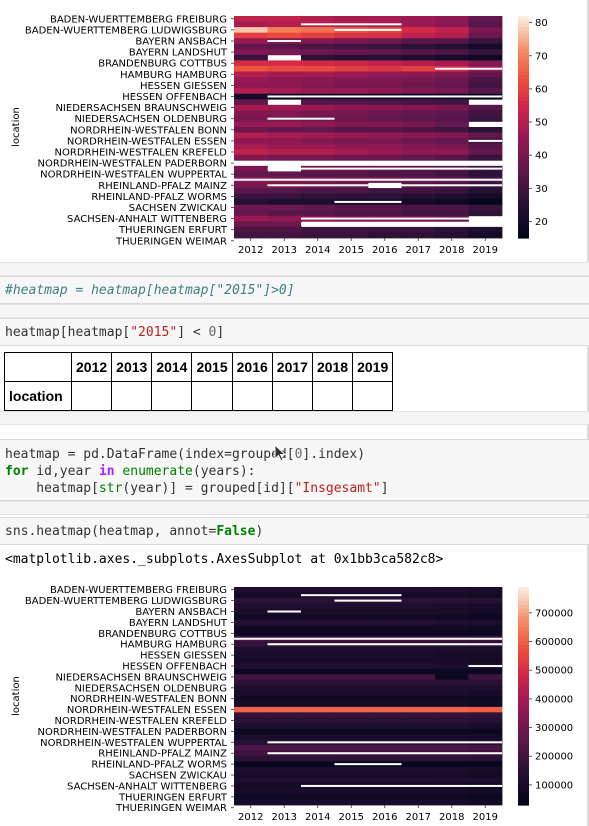 Image resolution: width=589 pixels, height=826 pixels. I want to click on y-tick-label: HAMBURG HAMBURG, so click(173, 645).